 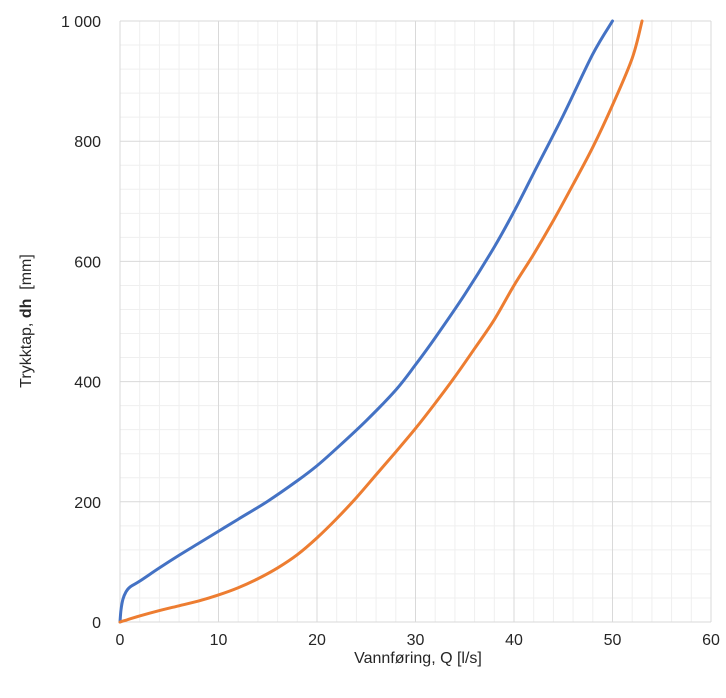 What do you see at coordinates (87, 383) in the screenshot?
I see `y-tick-label: 400` at bounding box center [87, 383].